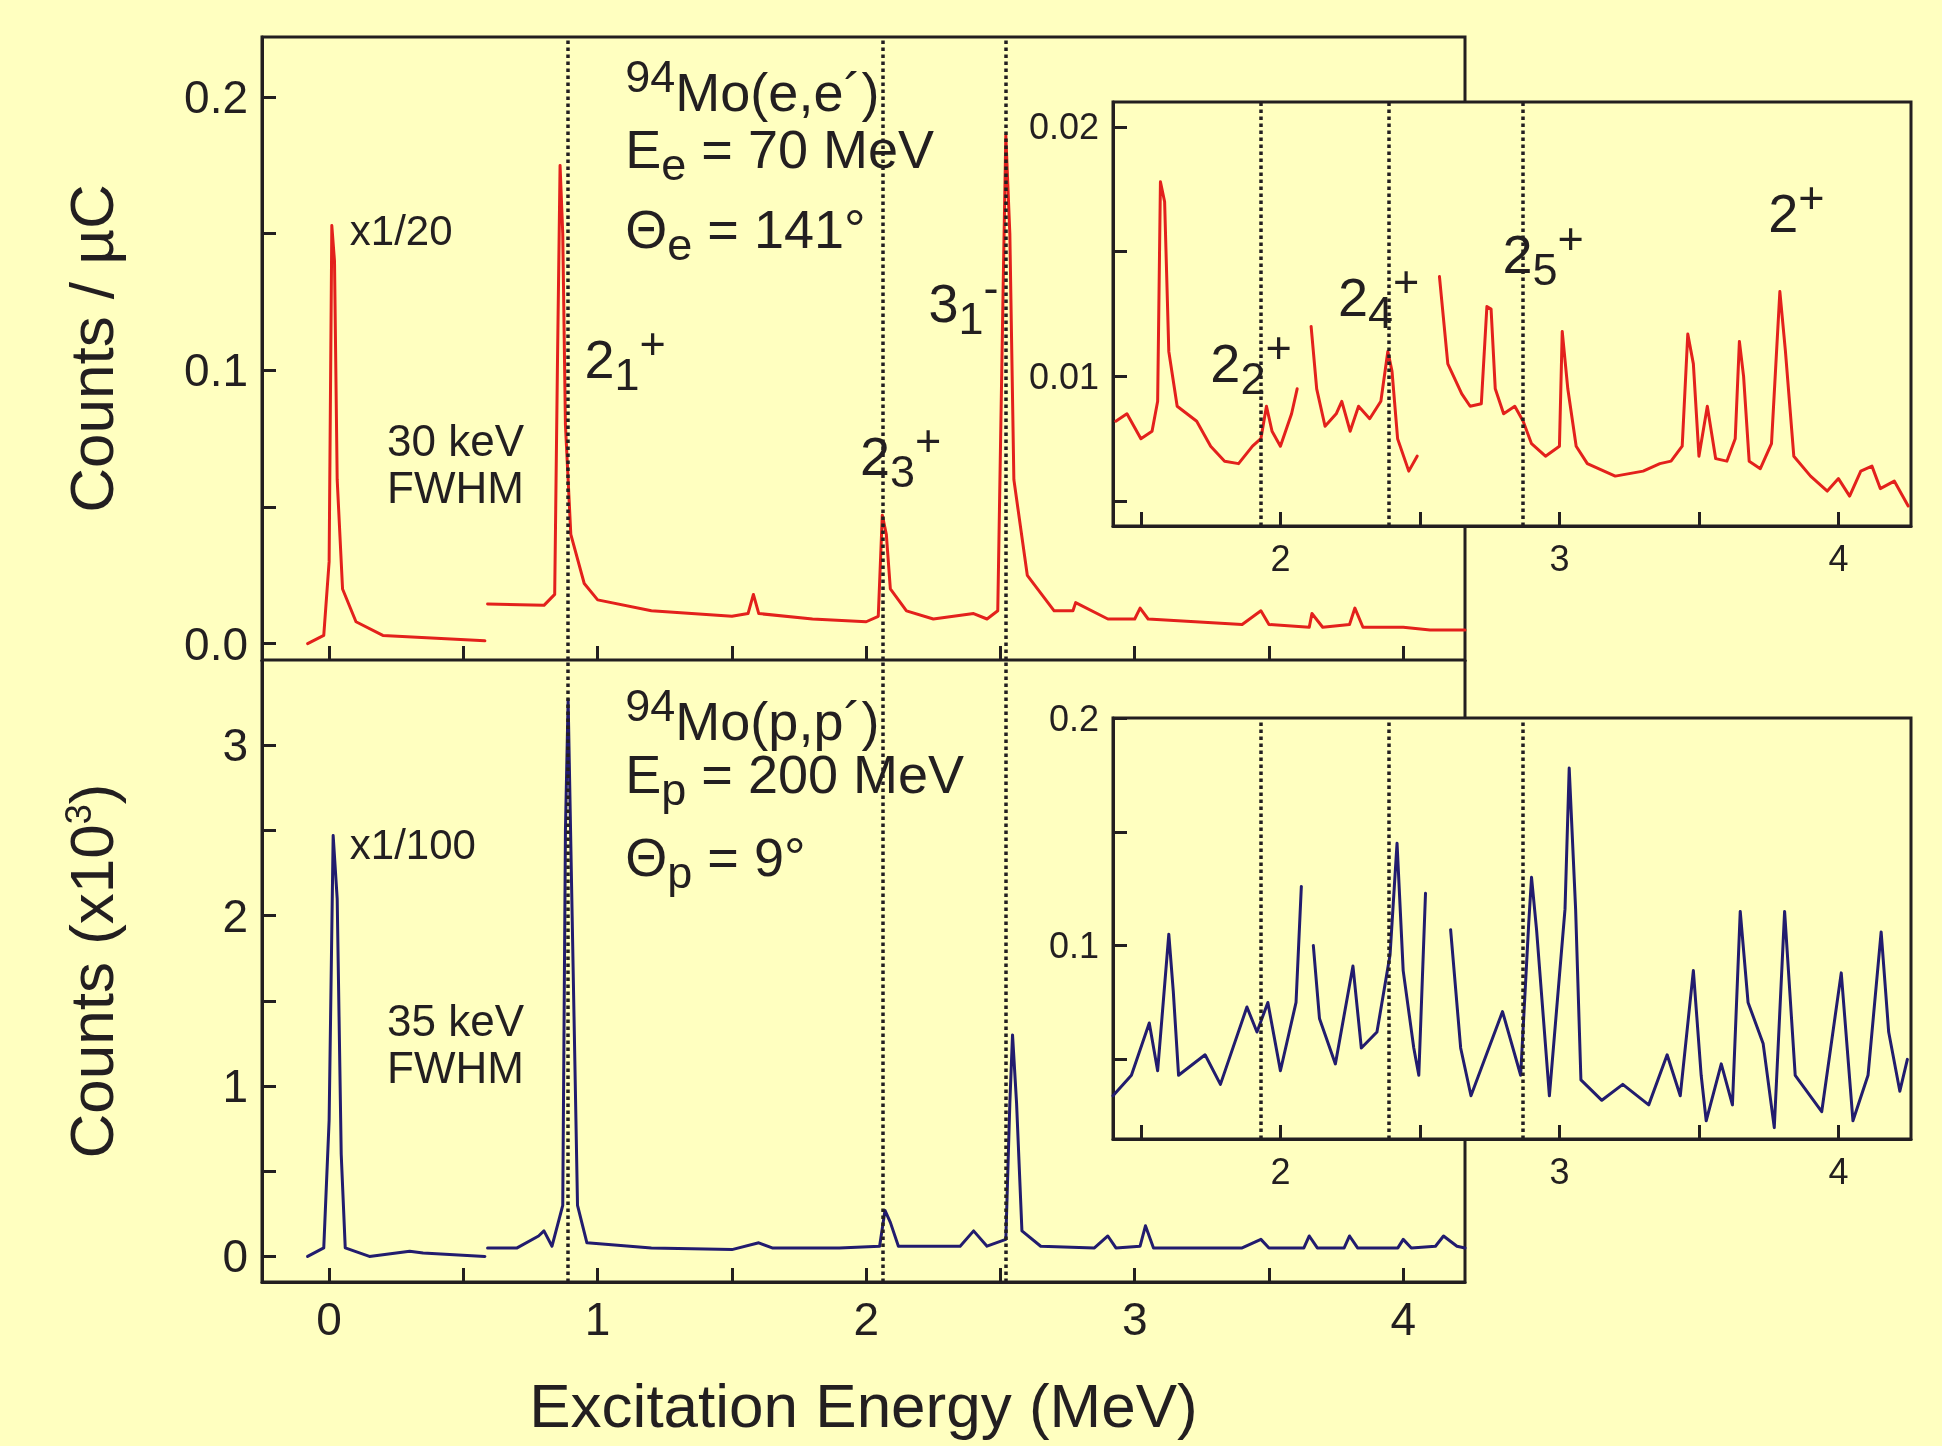 Image resolution: width=1942 pixels, height=1446 pixels. Describe the element at coordinates (329, 1319) in the screenshot. I see `x-tick-label: 0` at that location.